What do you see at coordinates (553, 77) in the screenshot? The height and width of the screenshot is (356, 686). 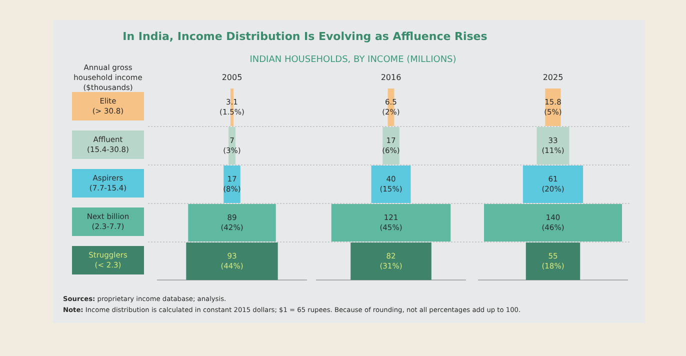 I see `series-label: 2025` at bounding box center [553, 77].